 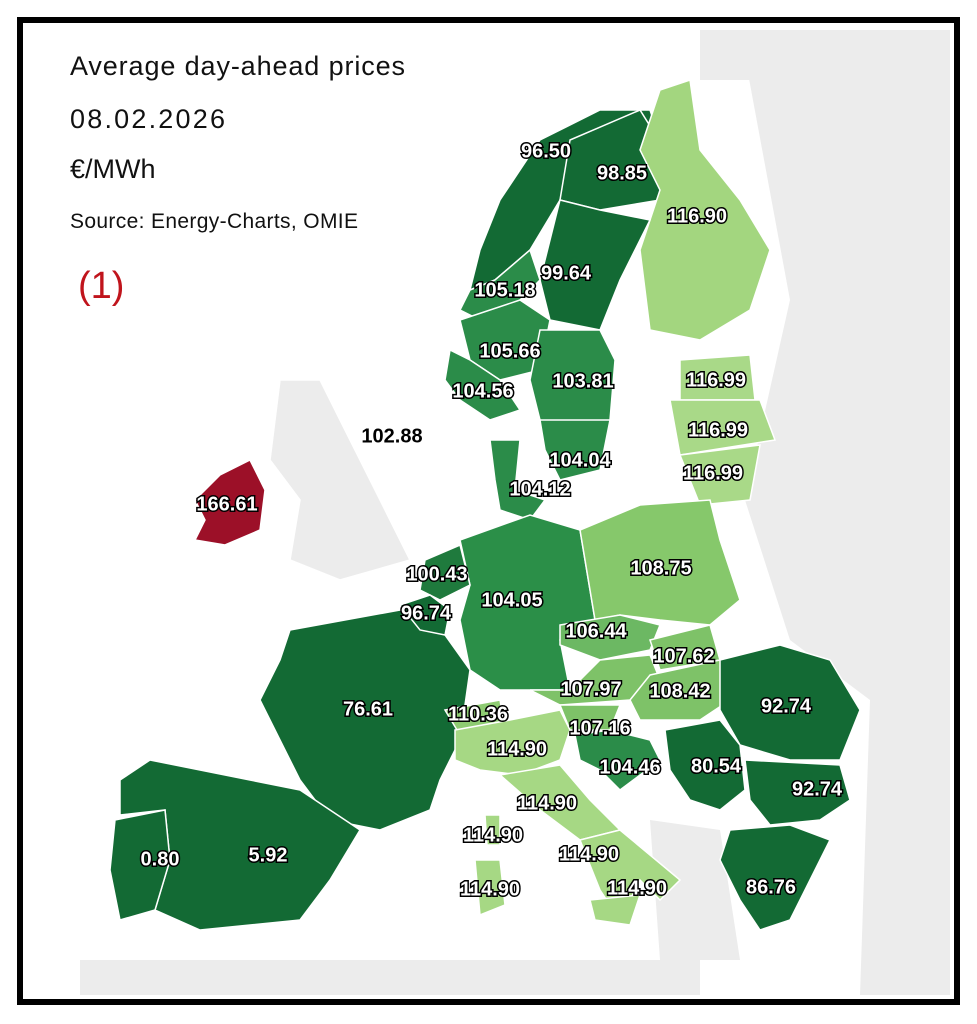 What do you see at coordinates (546, 151) in the screenshot?
I see `price-label: 96.50` at bounding box center [546, 151].